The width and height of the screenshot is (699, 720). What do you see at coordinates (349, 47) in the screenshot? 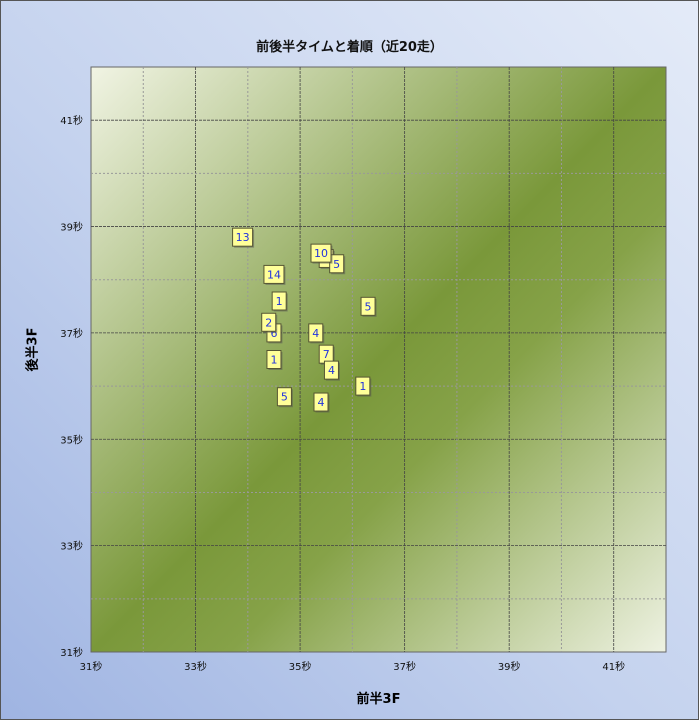
I see `chart-title: 前後半タイムと着順（近20走）` at bounding box center [349, 47].